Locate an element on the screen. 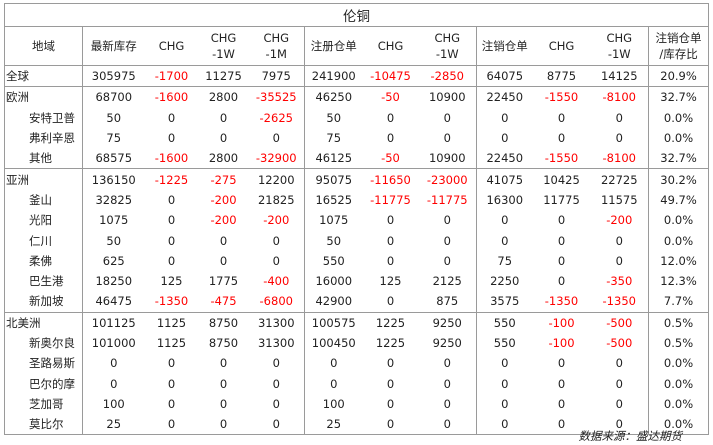 The image size is (713, 445). header-cancel-chg-1w: CHG -1W is located at coordinates (619, 46).